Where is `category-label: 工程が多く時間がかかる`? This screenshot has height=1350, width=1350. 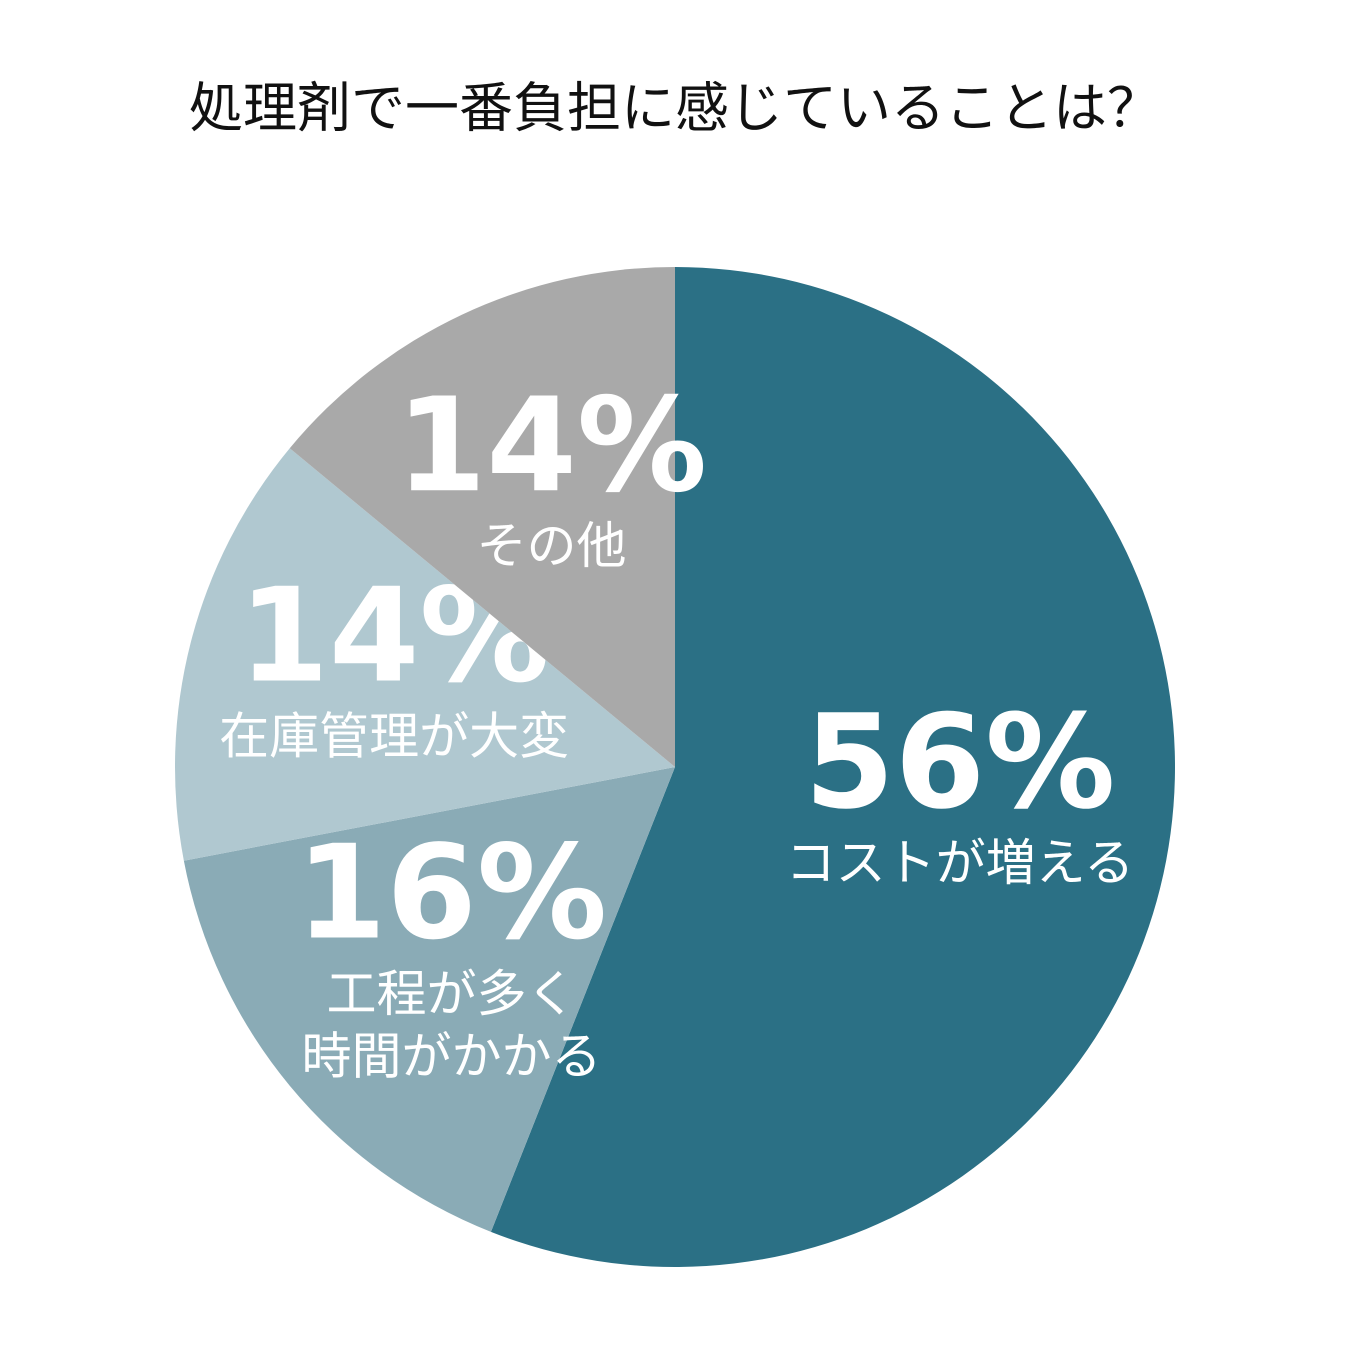
category-label: 工程が多く時間がかかる is located at coordinates (452, 1024).